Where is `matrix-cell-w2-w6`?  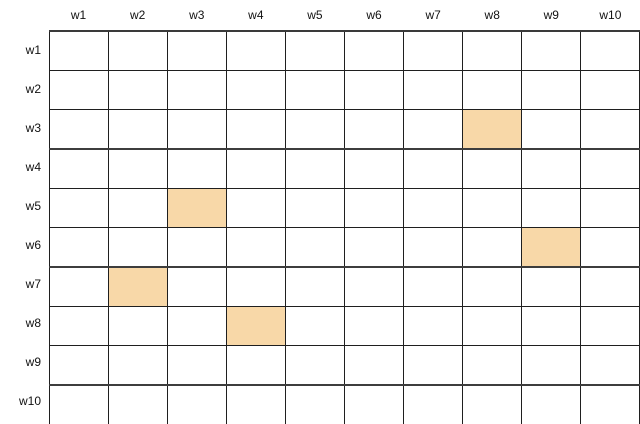
matrix-cell-w2-w6 is located at coordinates (374, 90).